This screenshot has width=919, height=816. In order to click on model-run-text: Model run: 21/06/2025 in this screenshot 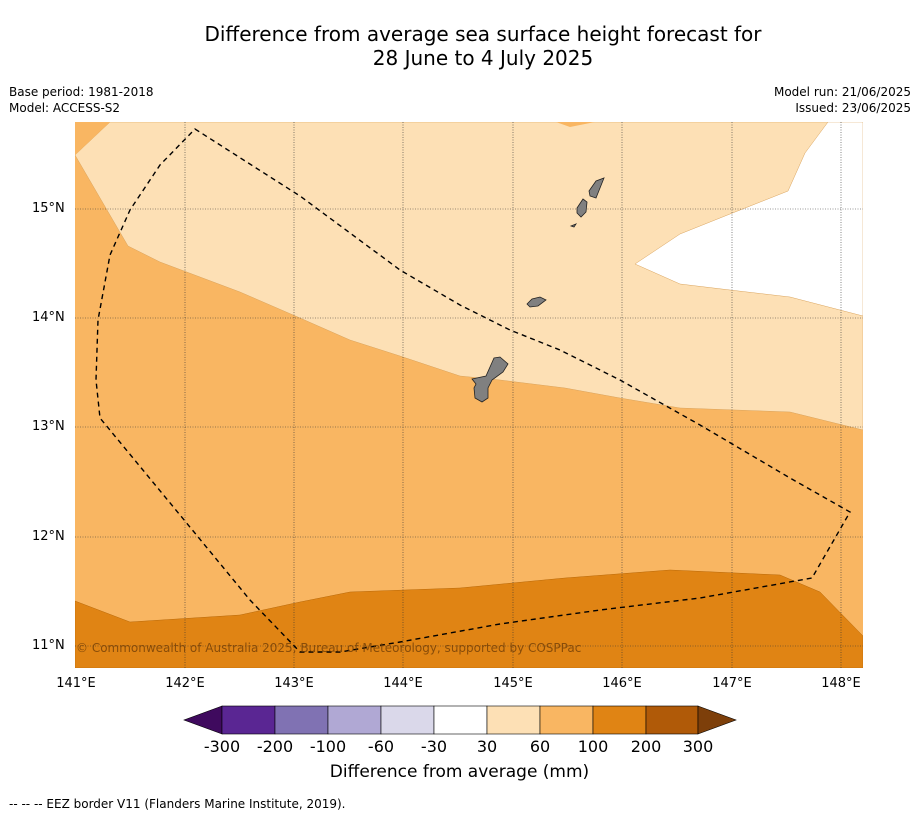, I will do `click(842, 92)`.